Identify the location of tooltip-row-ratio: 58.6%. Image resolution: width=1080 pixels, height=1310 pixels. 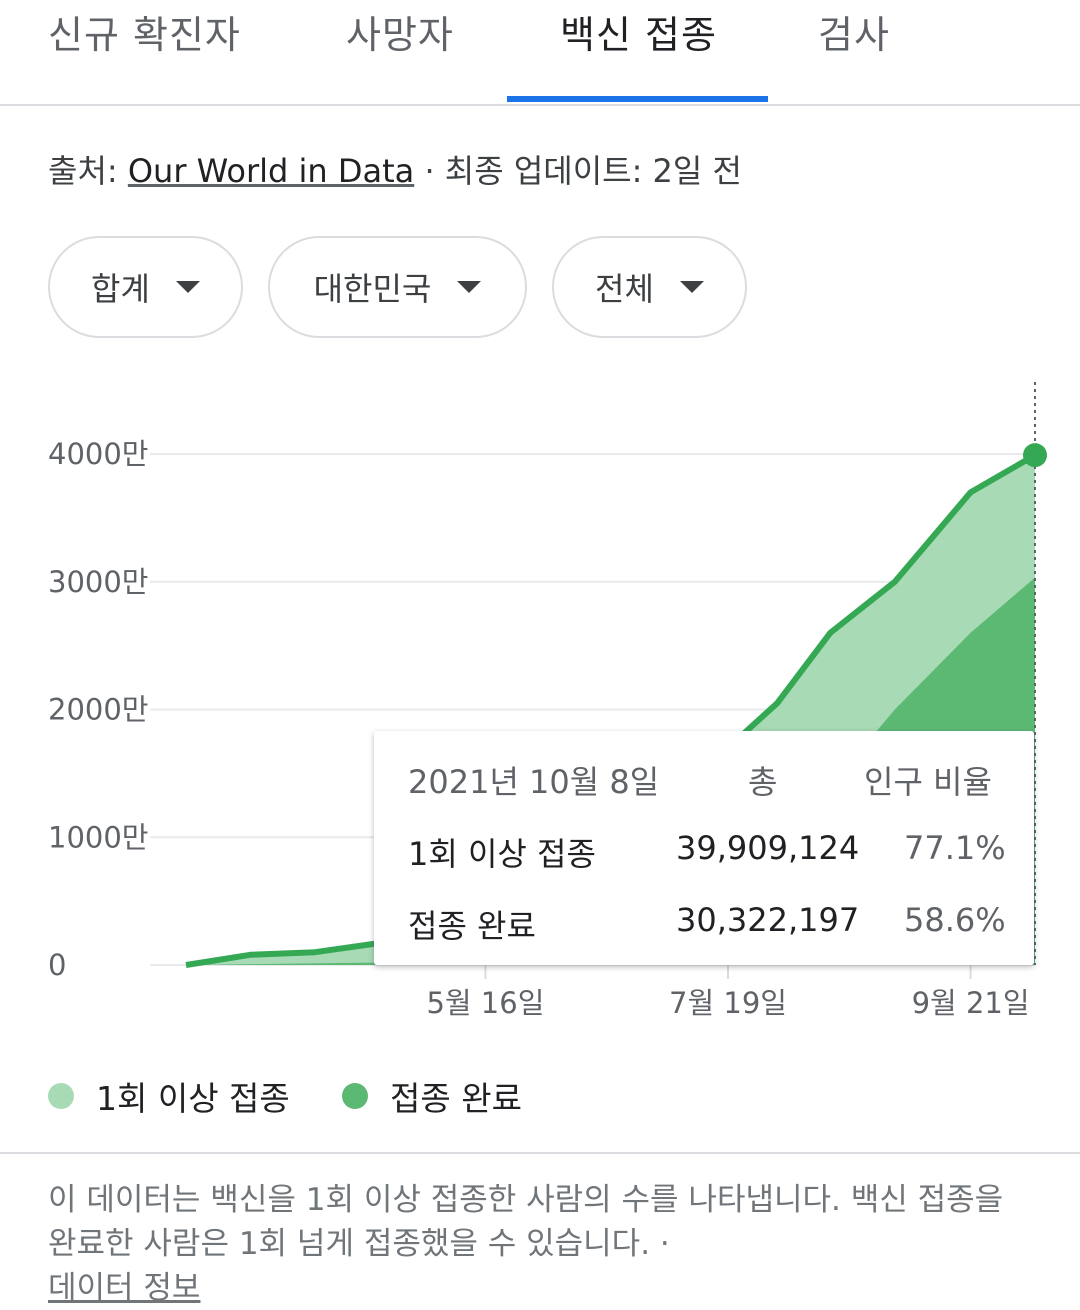
(955, 920).